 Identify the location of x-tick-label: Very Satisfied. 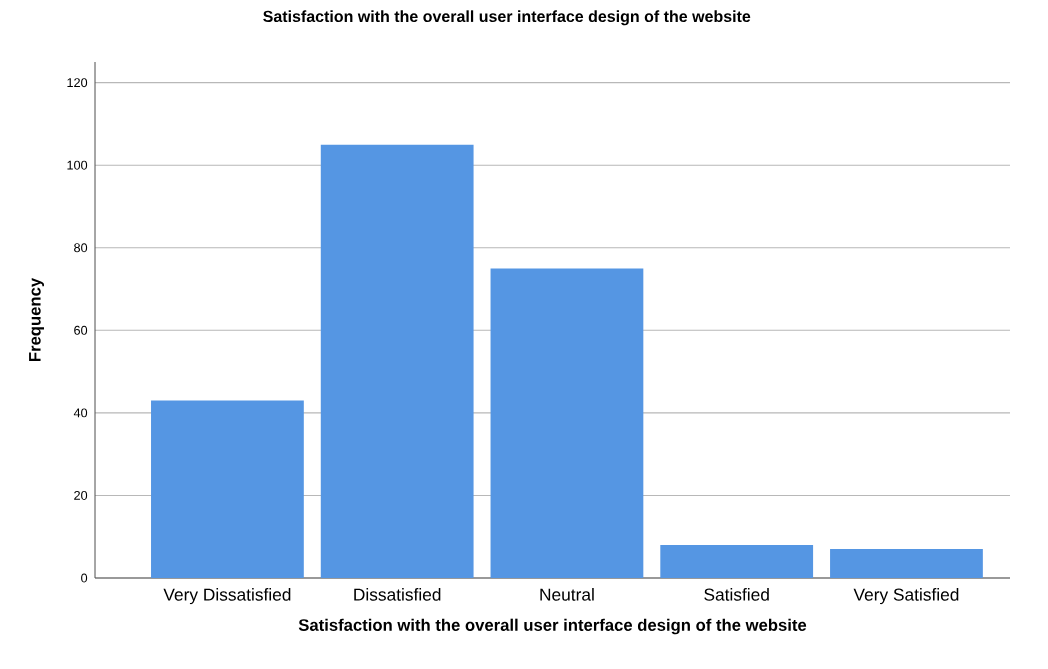
(906, 596).